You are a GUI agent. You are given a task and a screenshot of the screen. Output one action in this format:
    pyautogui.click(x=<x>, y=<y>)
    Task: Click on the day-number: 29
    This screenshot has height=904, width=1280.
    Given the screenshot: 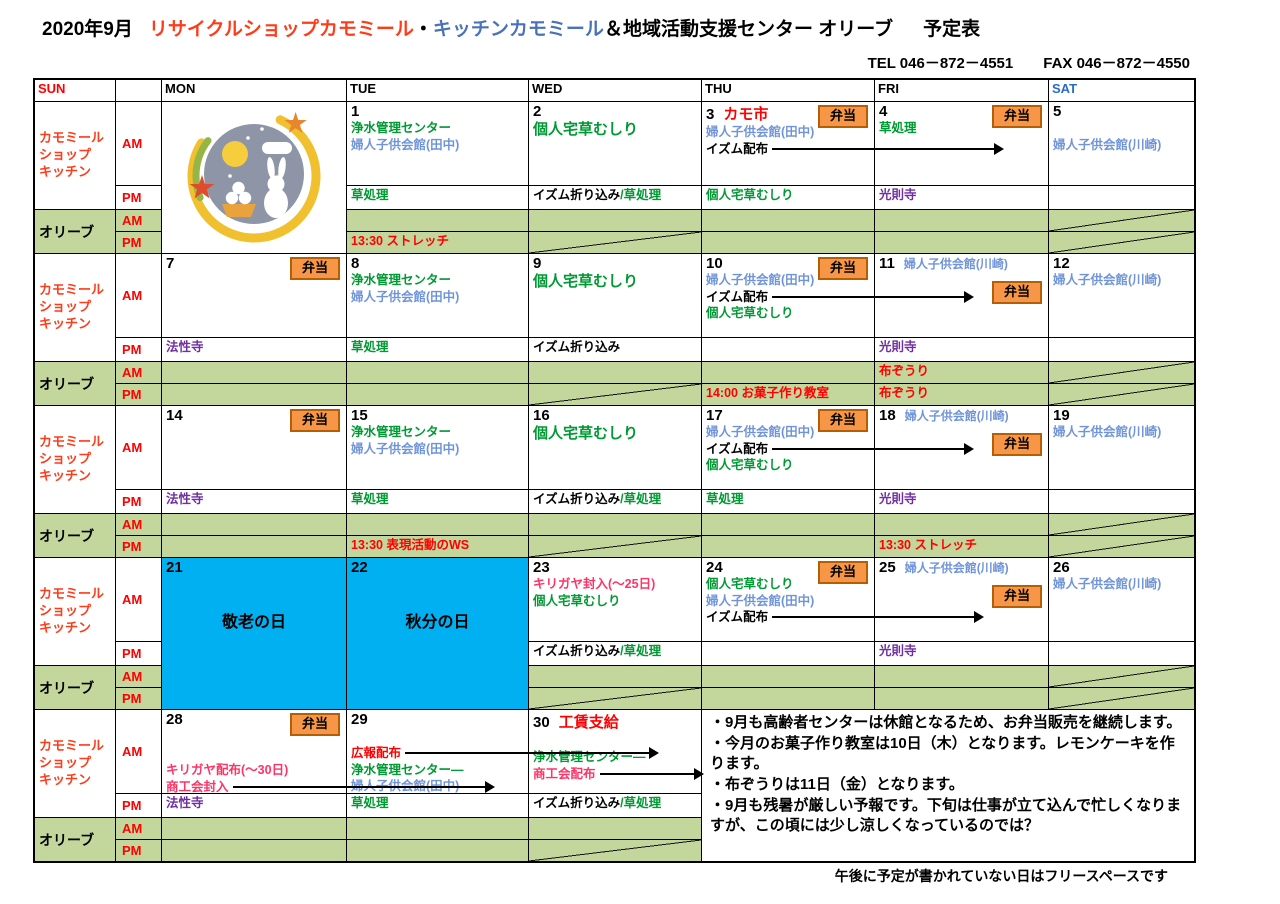 What is the action you would take?
    pyautogui.click(x=359, y=719)
    